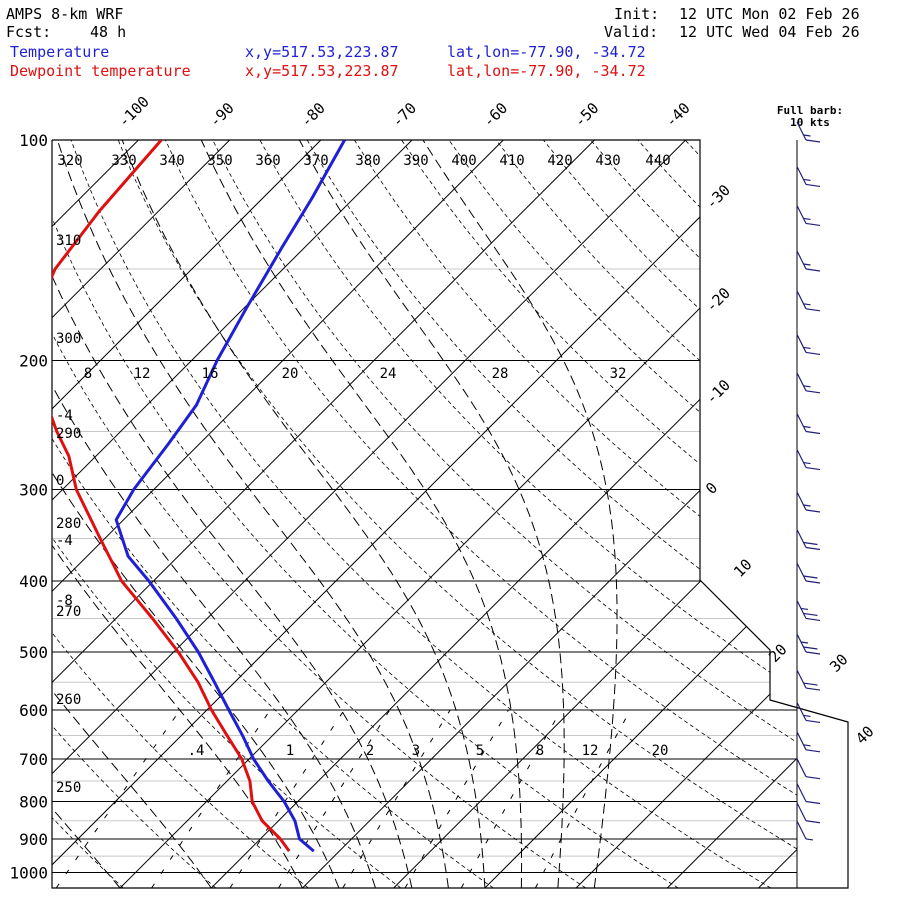 This screenshot has width=900, height=900. I want to click on init-label: Init:, so click(637, 14).